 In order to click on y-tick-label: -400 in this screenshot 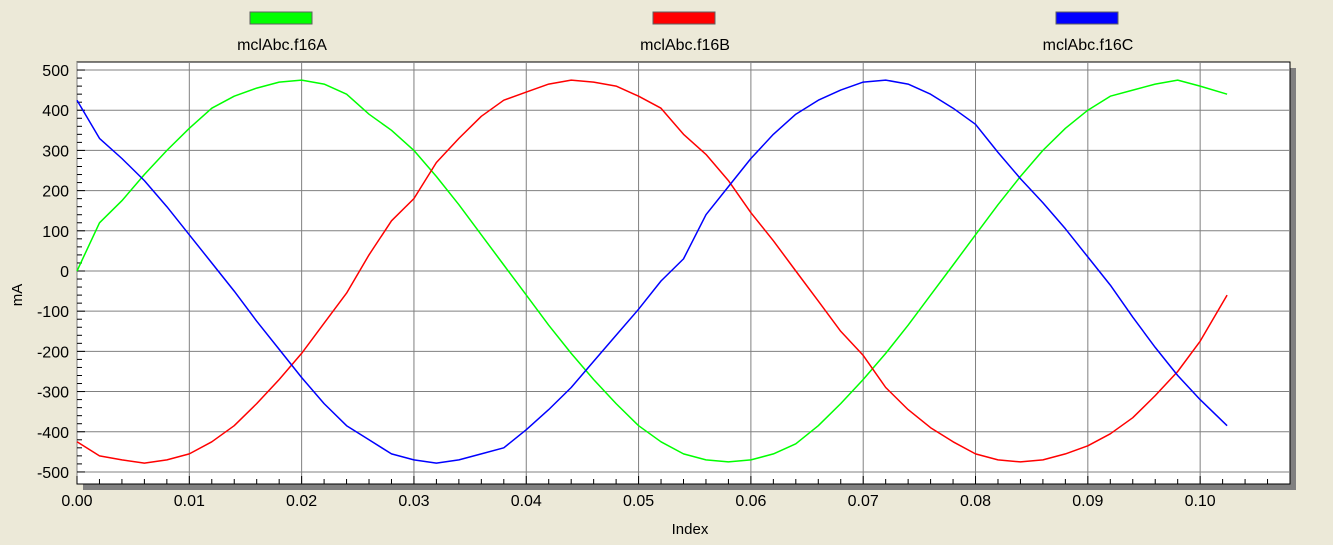, I will do `click(53, 433)`.